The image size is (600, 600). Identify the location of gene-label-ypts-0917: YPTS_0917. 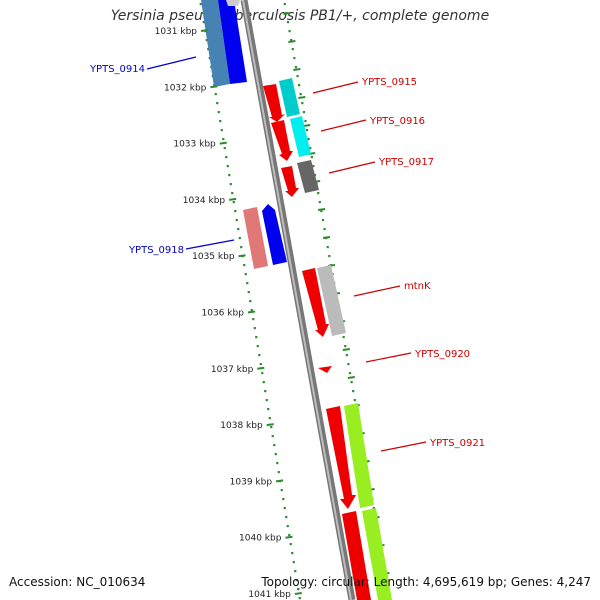
(406, 162).